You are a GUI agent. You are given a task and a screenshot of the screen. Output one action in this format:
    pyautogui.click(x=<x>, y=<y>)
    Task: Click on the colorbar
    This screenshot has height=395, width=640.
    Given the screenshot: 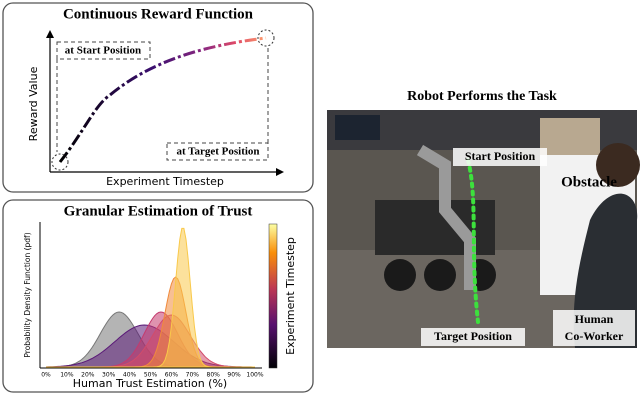 What is the action you would take?
    pyautogui.click(x=273, y=296)
    